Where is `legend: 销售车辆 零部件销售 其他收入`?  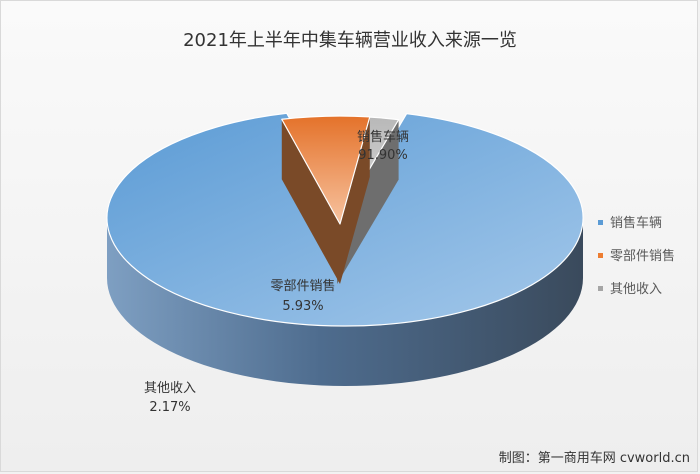
legend: 销售车辆 零部件销售 其他收入 is located at coordinates (636, 256).